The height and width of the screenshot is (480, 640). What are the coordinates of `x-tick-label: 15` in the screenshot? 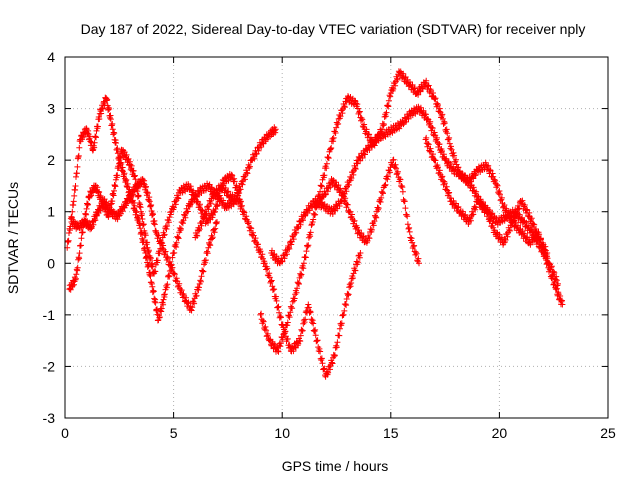 It's located at (391, 433).